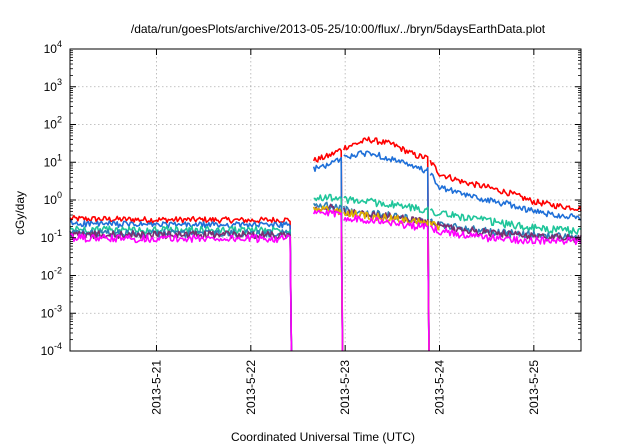 This screenshot has height=448, width=640. What do you see at coordinates (51, 349) in the screenshot?
I see `y-tick-label: 10⁻⁴` at bounding box center [51, 349].